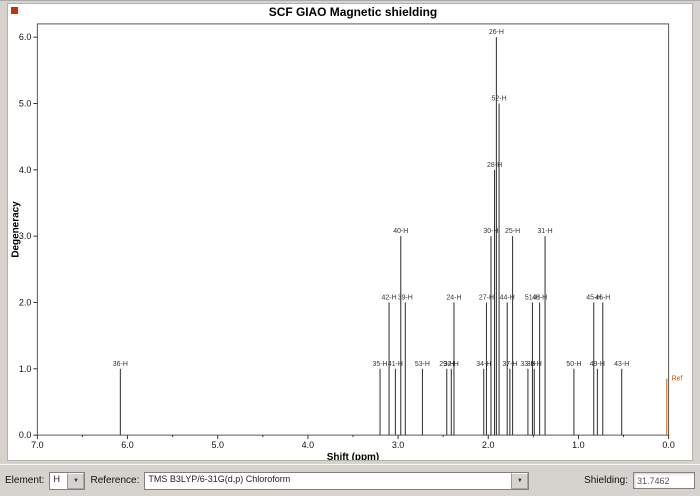  Describe the element at coordinates (545, 231) in the screenshot. I see `peak-label: 31-H` at that location.